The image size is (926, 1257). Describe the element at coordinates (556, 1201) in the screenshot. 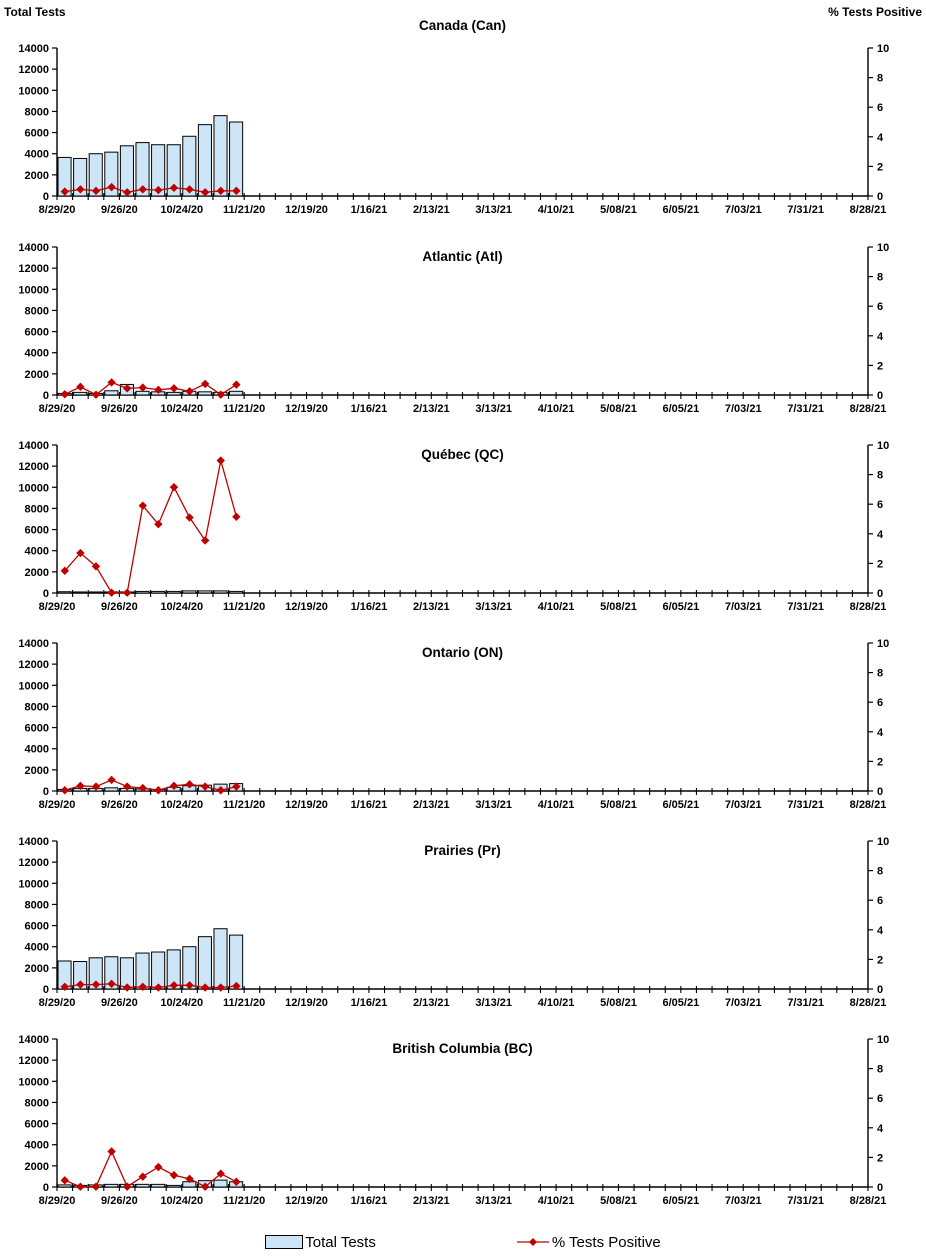

I see `svg-text: 4/10/21` at that location.